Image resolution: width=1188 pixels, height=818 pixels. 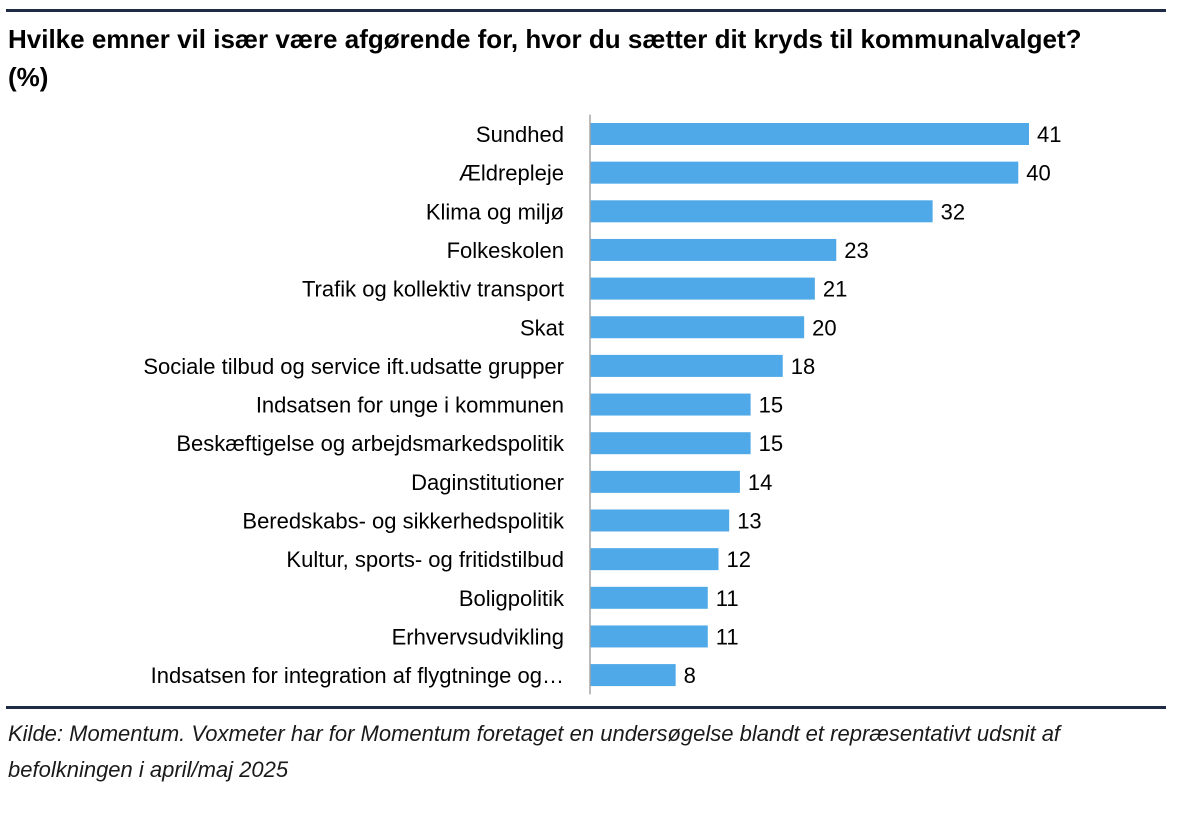 I want to click on value-label: 8, so click(x=690, y=675).